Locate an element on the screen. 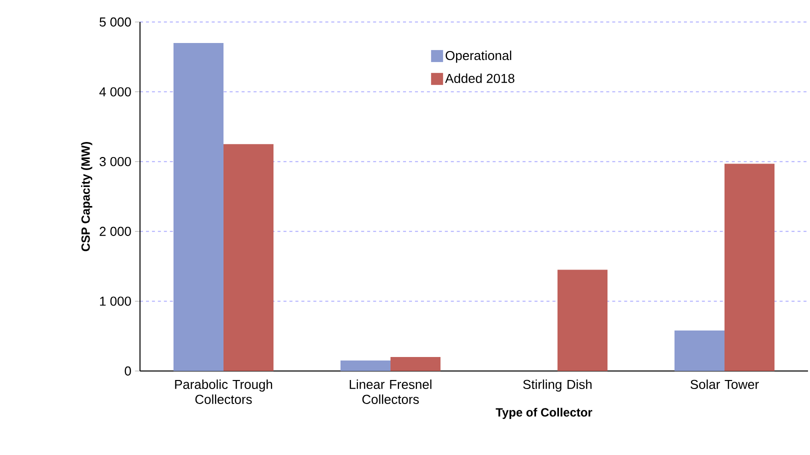  x-tick-label: Stirling Dish is located at coordinates (557, 386).